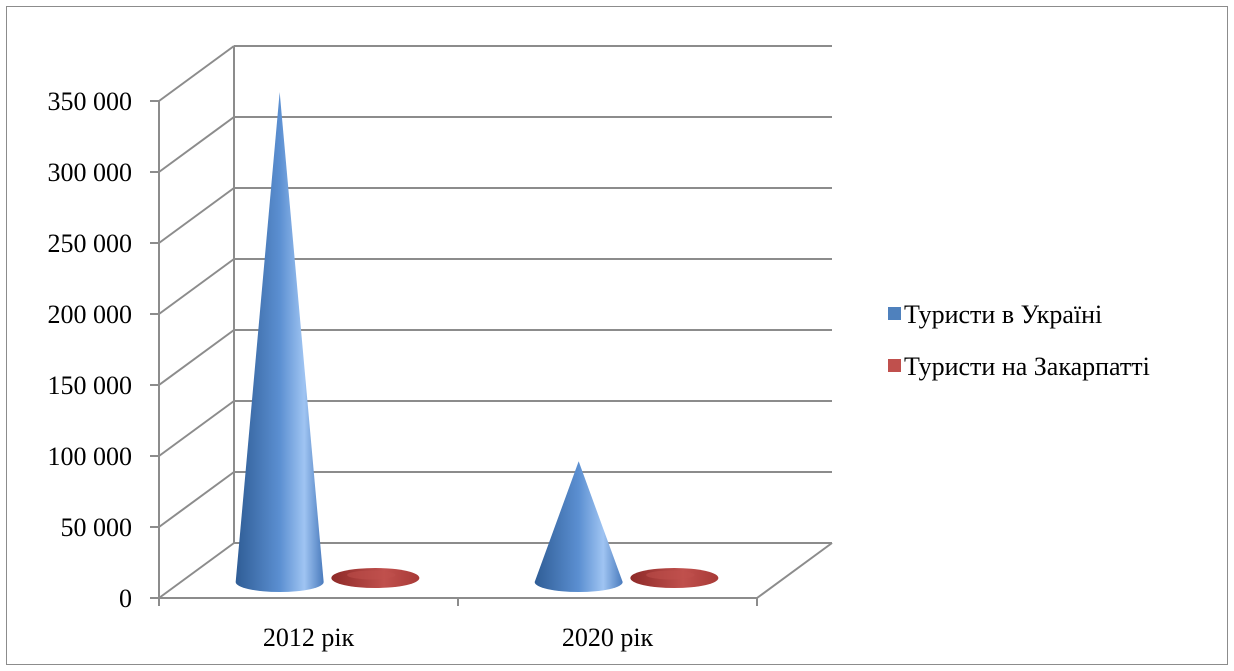 Image resolution: width=1234 pixels, height=671 pixels. Describe the element at coordinates (90, 456) in the screenshot. I see `y-tick-label: 100 000` at that location.